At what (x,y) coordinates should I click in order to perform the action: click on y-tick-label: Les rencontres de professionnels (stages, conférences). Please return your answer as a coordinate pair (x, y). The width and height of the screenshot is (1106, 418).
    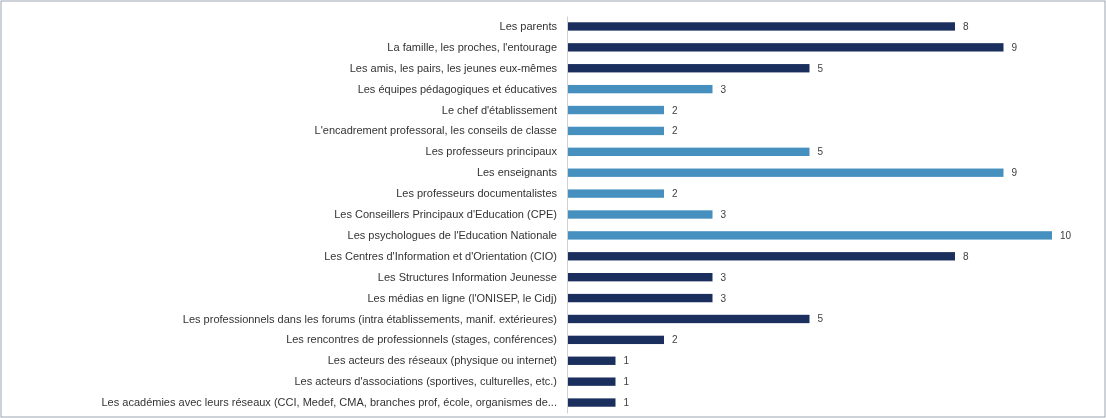
    Looking at the image, I should click on (421, 339).